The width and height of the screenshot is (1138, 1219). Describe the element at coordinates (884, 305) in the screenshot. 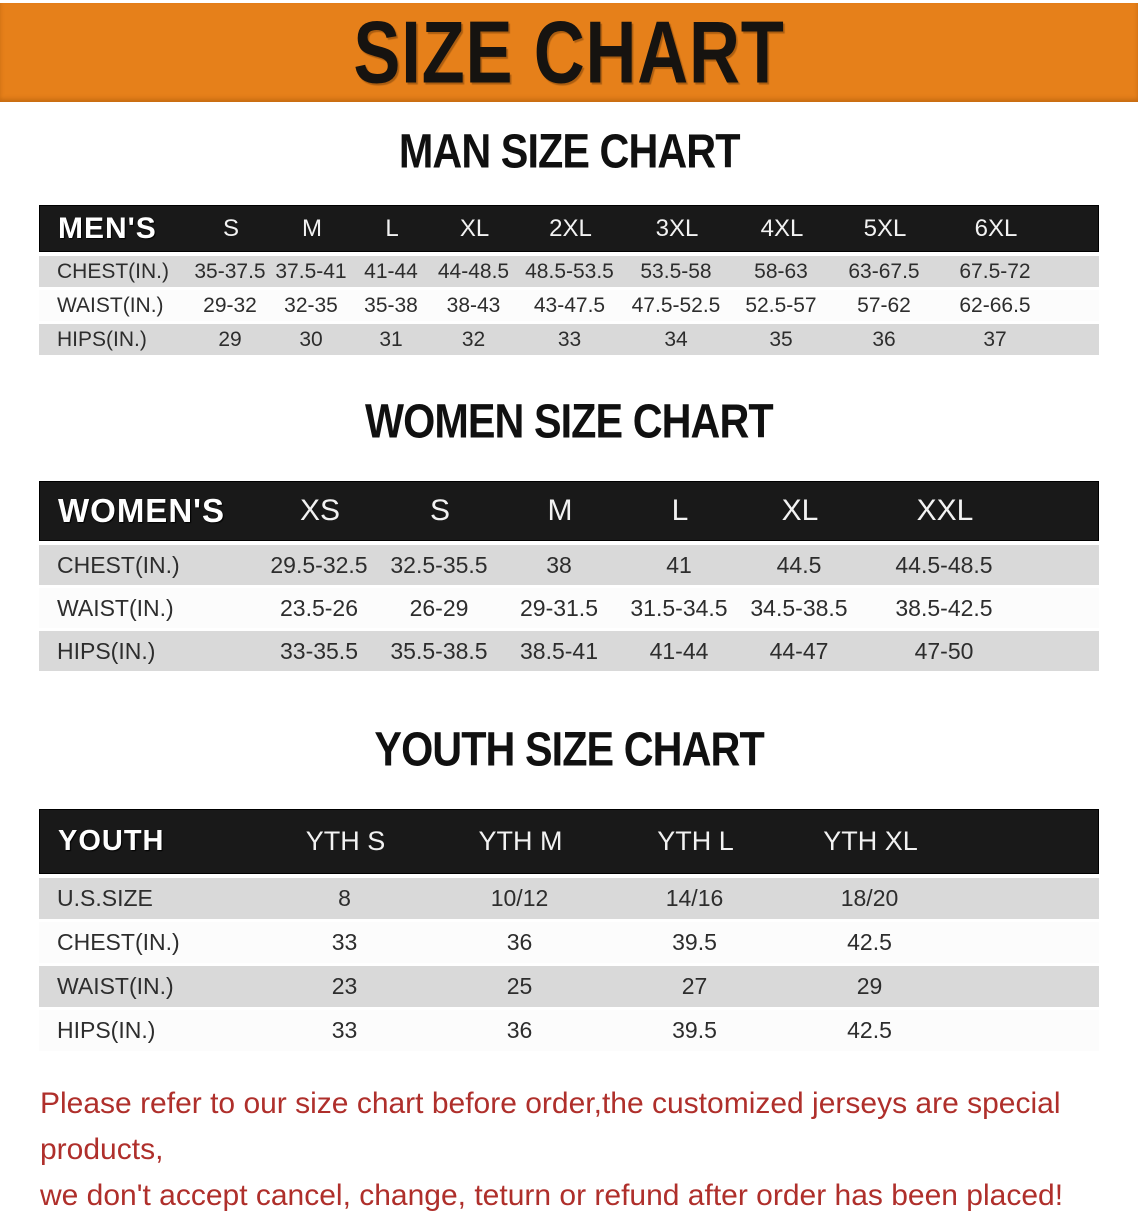

I see `value-cell: 57-62` at that location.